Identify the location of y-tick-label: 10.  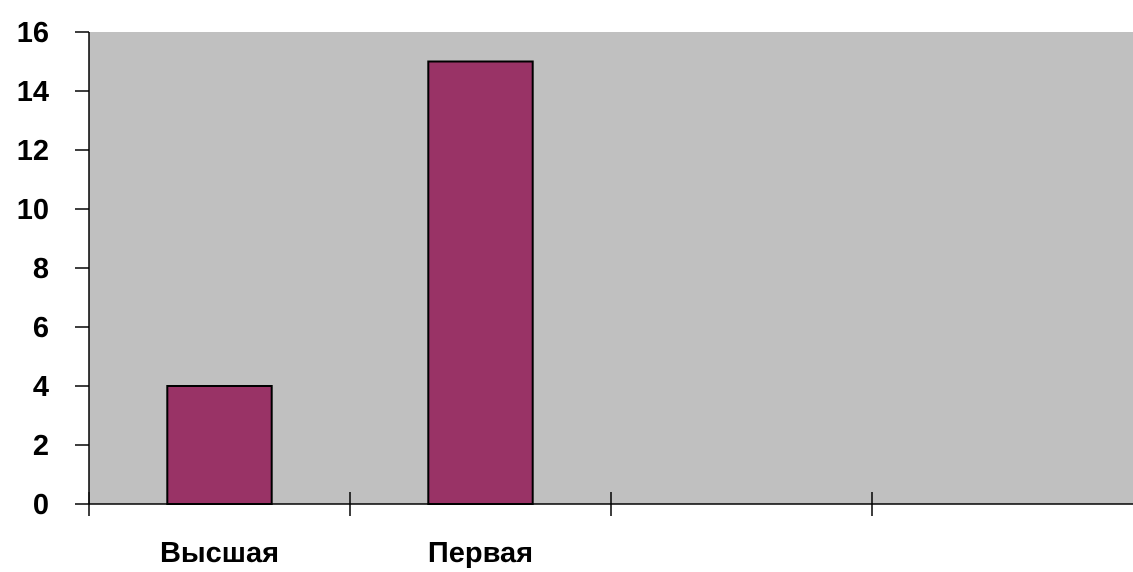
(33, 210).